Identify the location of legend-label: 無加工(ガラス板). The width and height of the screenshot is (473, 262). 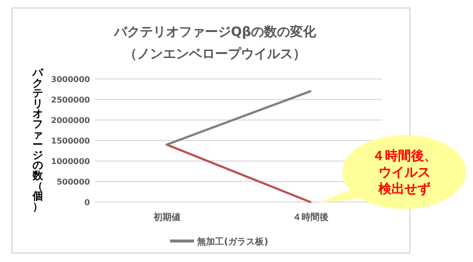
(232, 242).